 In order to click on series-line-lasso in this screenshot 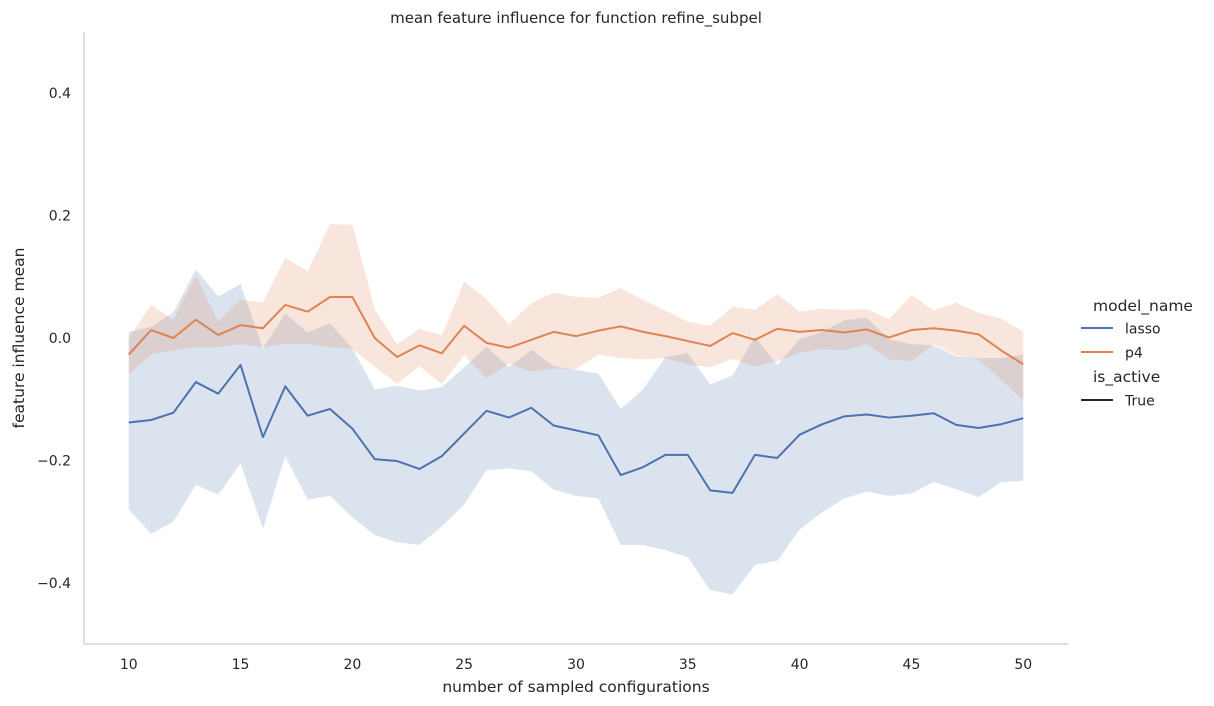, I will do `click(576, 428)`.